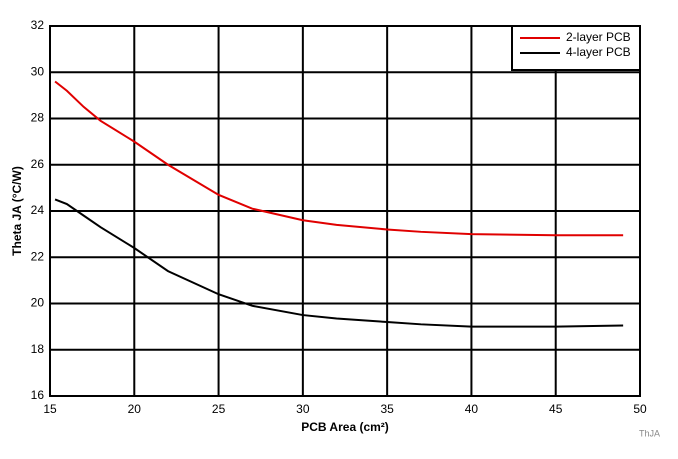 The width and height of the screenshot is (678, 459). I want to click on x-tick-label: 40, so click(472, 409).